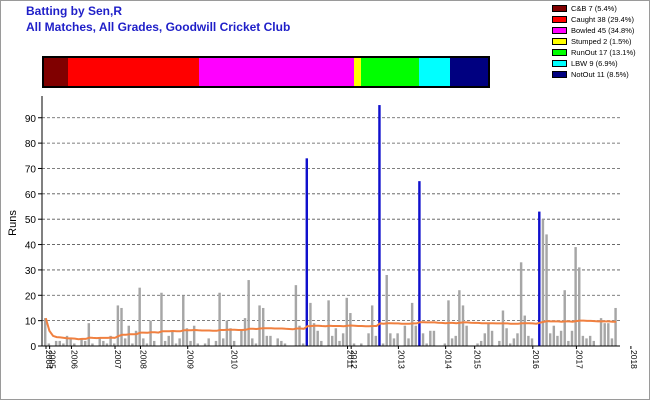 The image size is (650, 400). Describe the element at coordinates (594, 19) in the screenshot. I see `legend-item: Caught 38 (29.4%)` at that location.